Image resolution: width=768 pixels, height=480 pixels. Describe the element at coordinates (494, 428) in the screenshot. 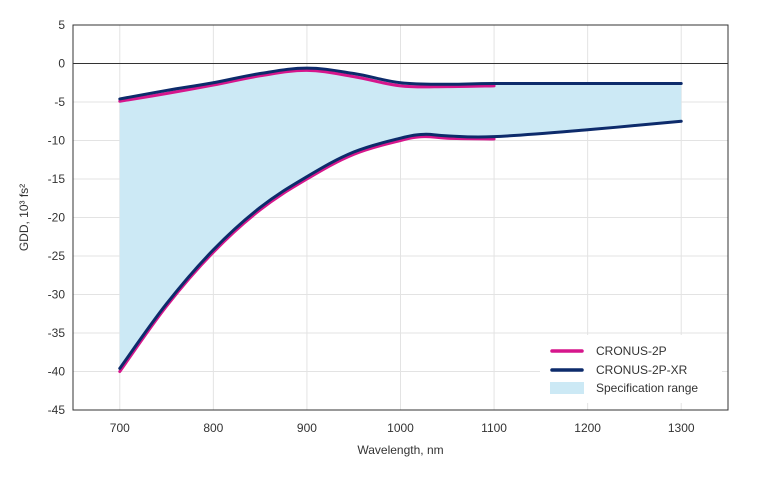

I see `x-tick-label: 1100` at that location.